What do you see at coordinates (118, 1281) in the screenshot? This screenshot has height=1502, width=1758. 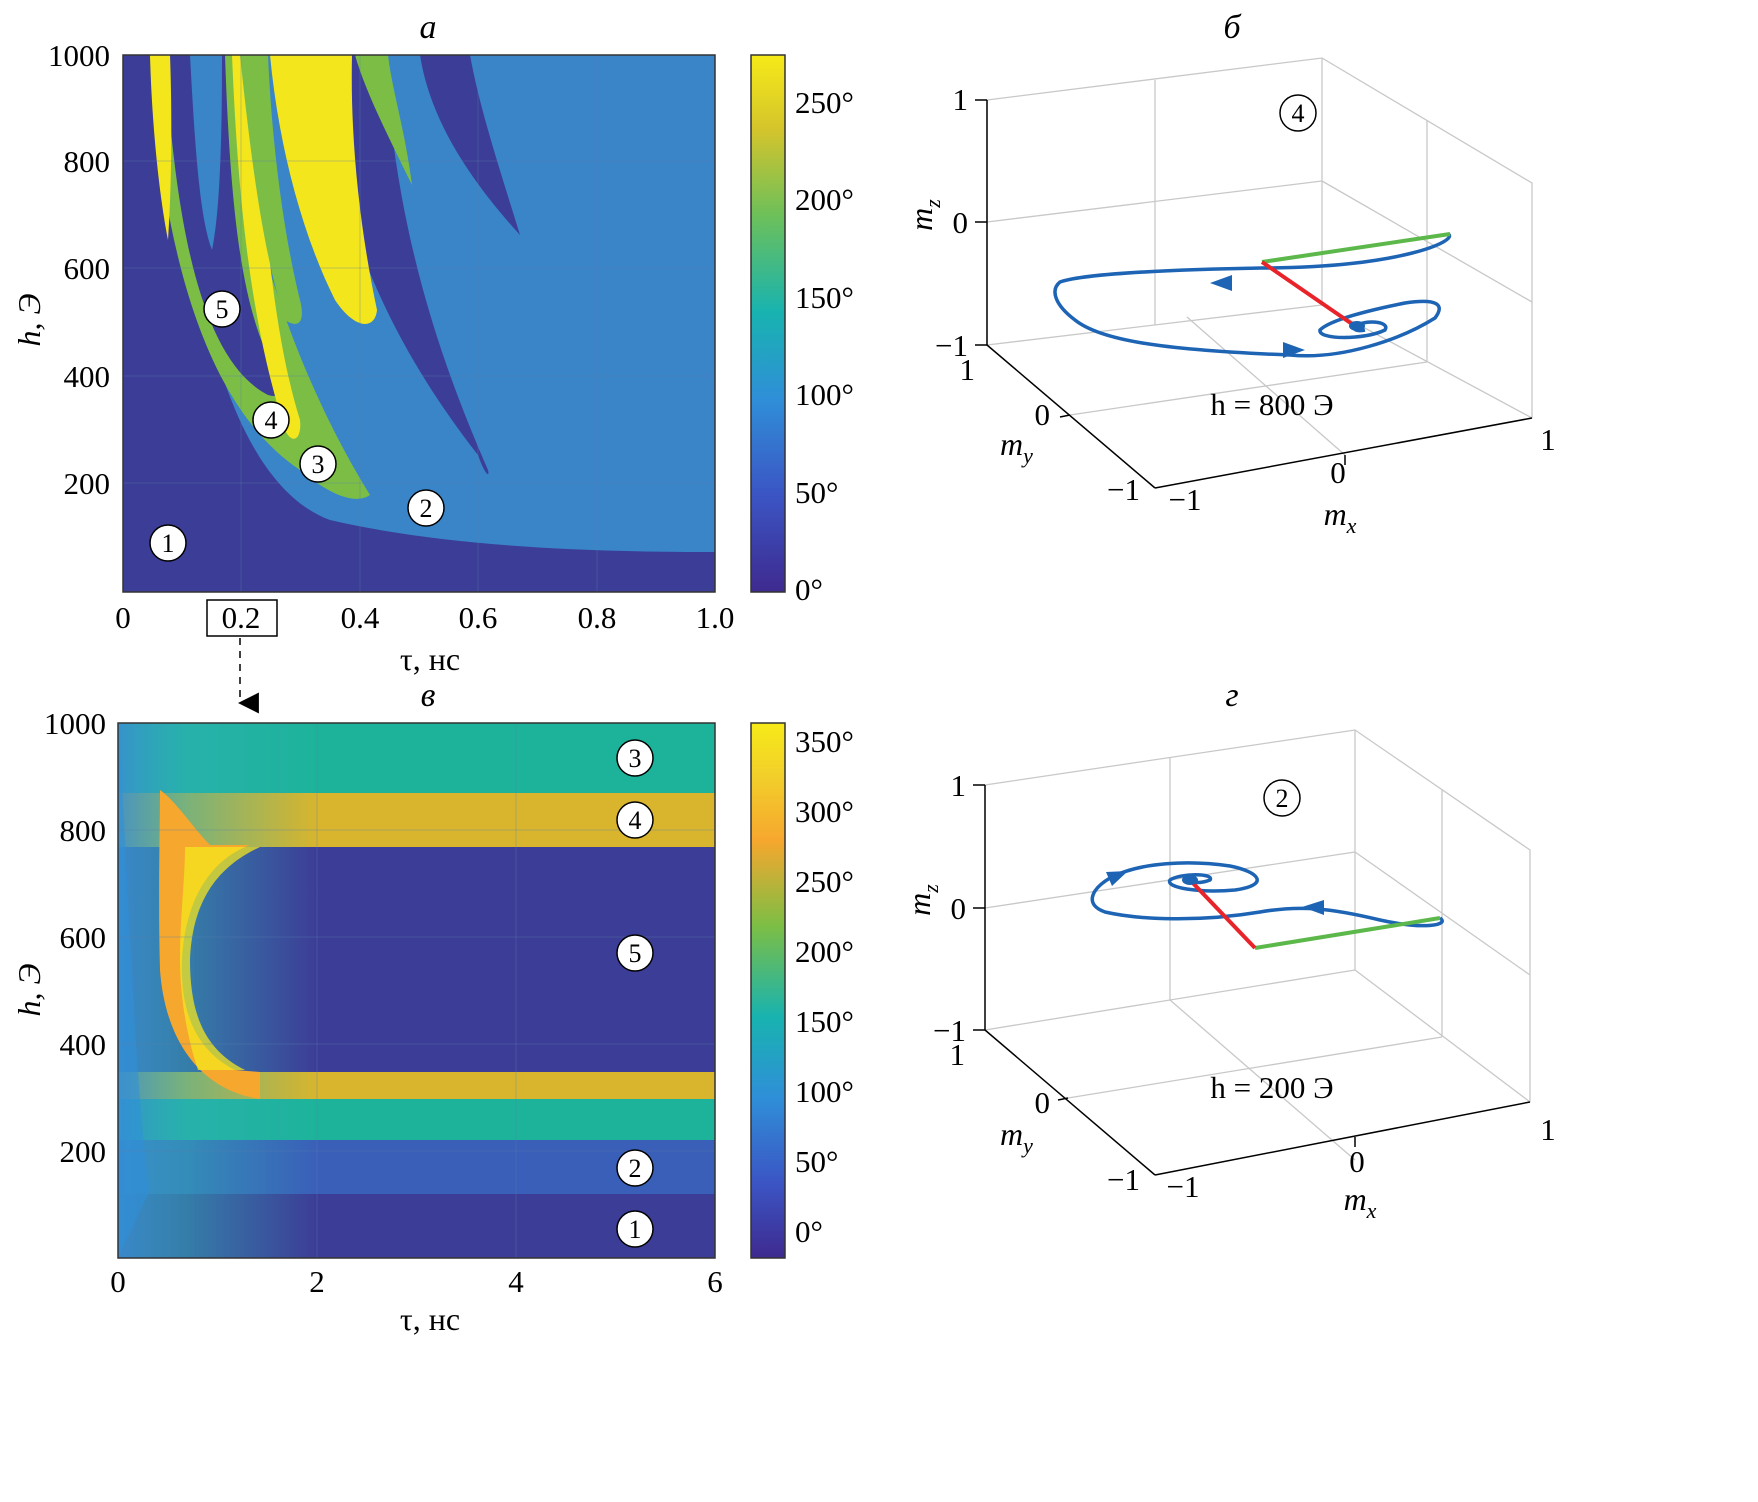 I see `c-xtick-0: 0` at bounding box center [118, 1281].